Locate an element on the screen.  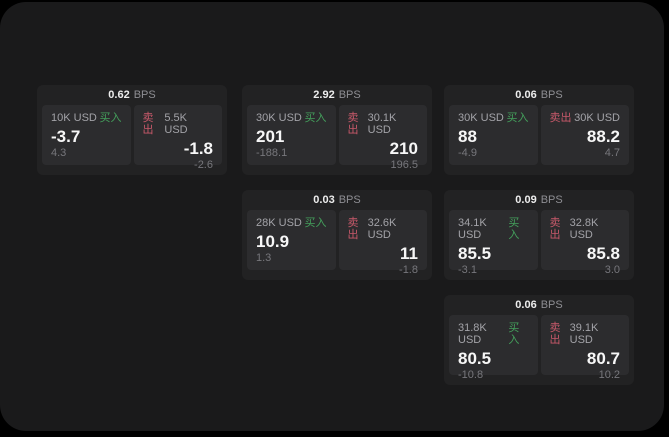
sell-panel: 卖出 32.8K USD 85.8 3.0 is located at coordinates (584, 243).